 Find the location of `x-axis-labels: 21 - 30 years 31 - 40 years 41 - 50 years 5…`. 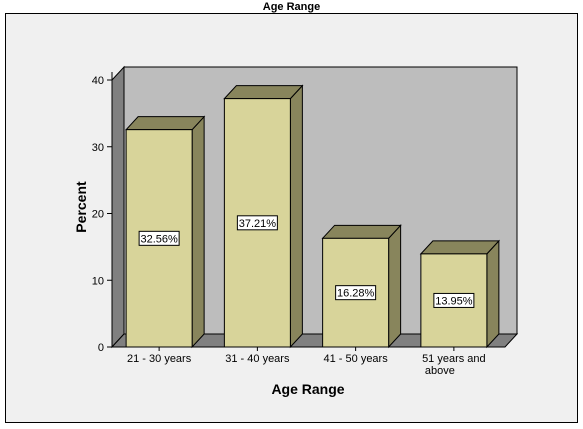

x-axis-labels: 21 - 30 years 31 - 40 years 41 - 50 years 5… is located at coordinates (306, 362).